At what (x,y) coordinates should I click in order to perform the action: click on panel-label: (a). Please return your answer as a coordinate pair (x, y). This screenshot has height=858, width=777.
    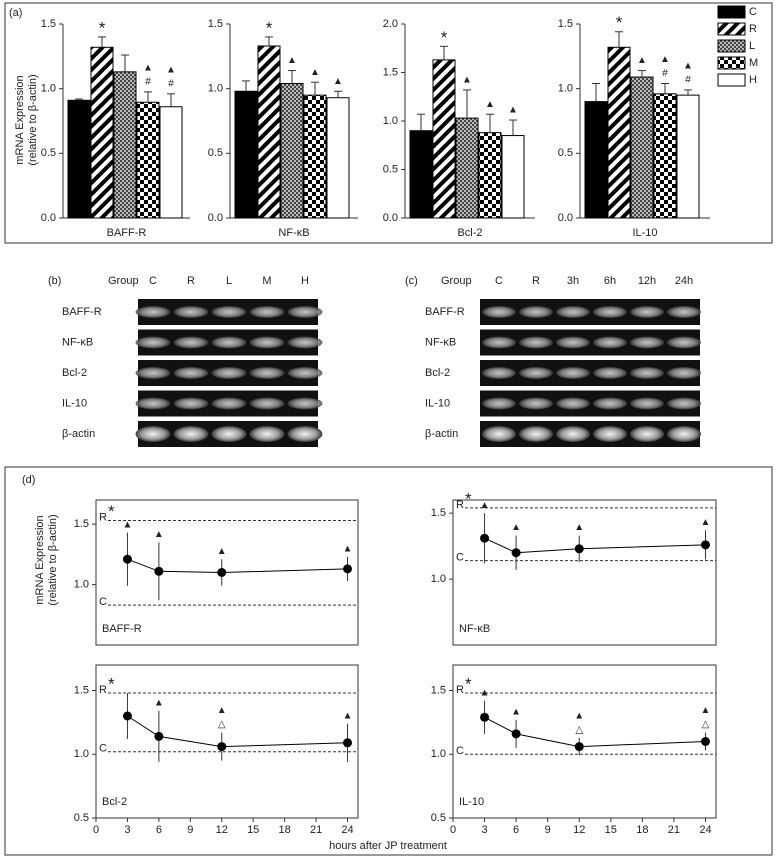
    Looking at the image, I should click on (15, 13).